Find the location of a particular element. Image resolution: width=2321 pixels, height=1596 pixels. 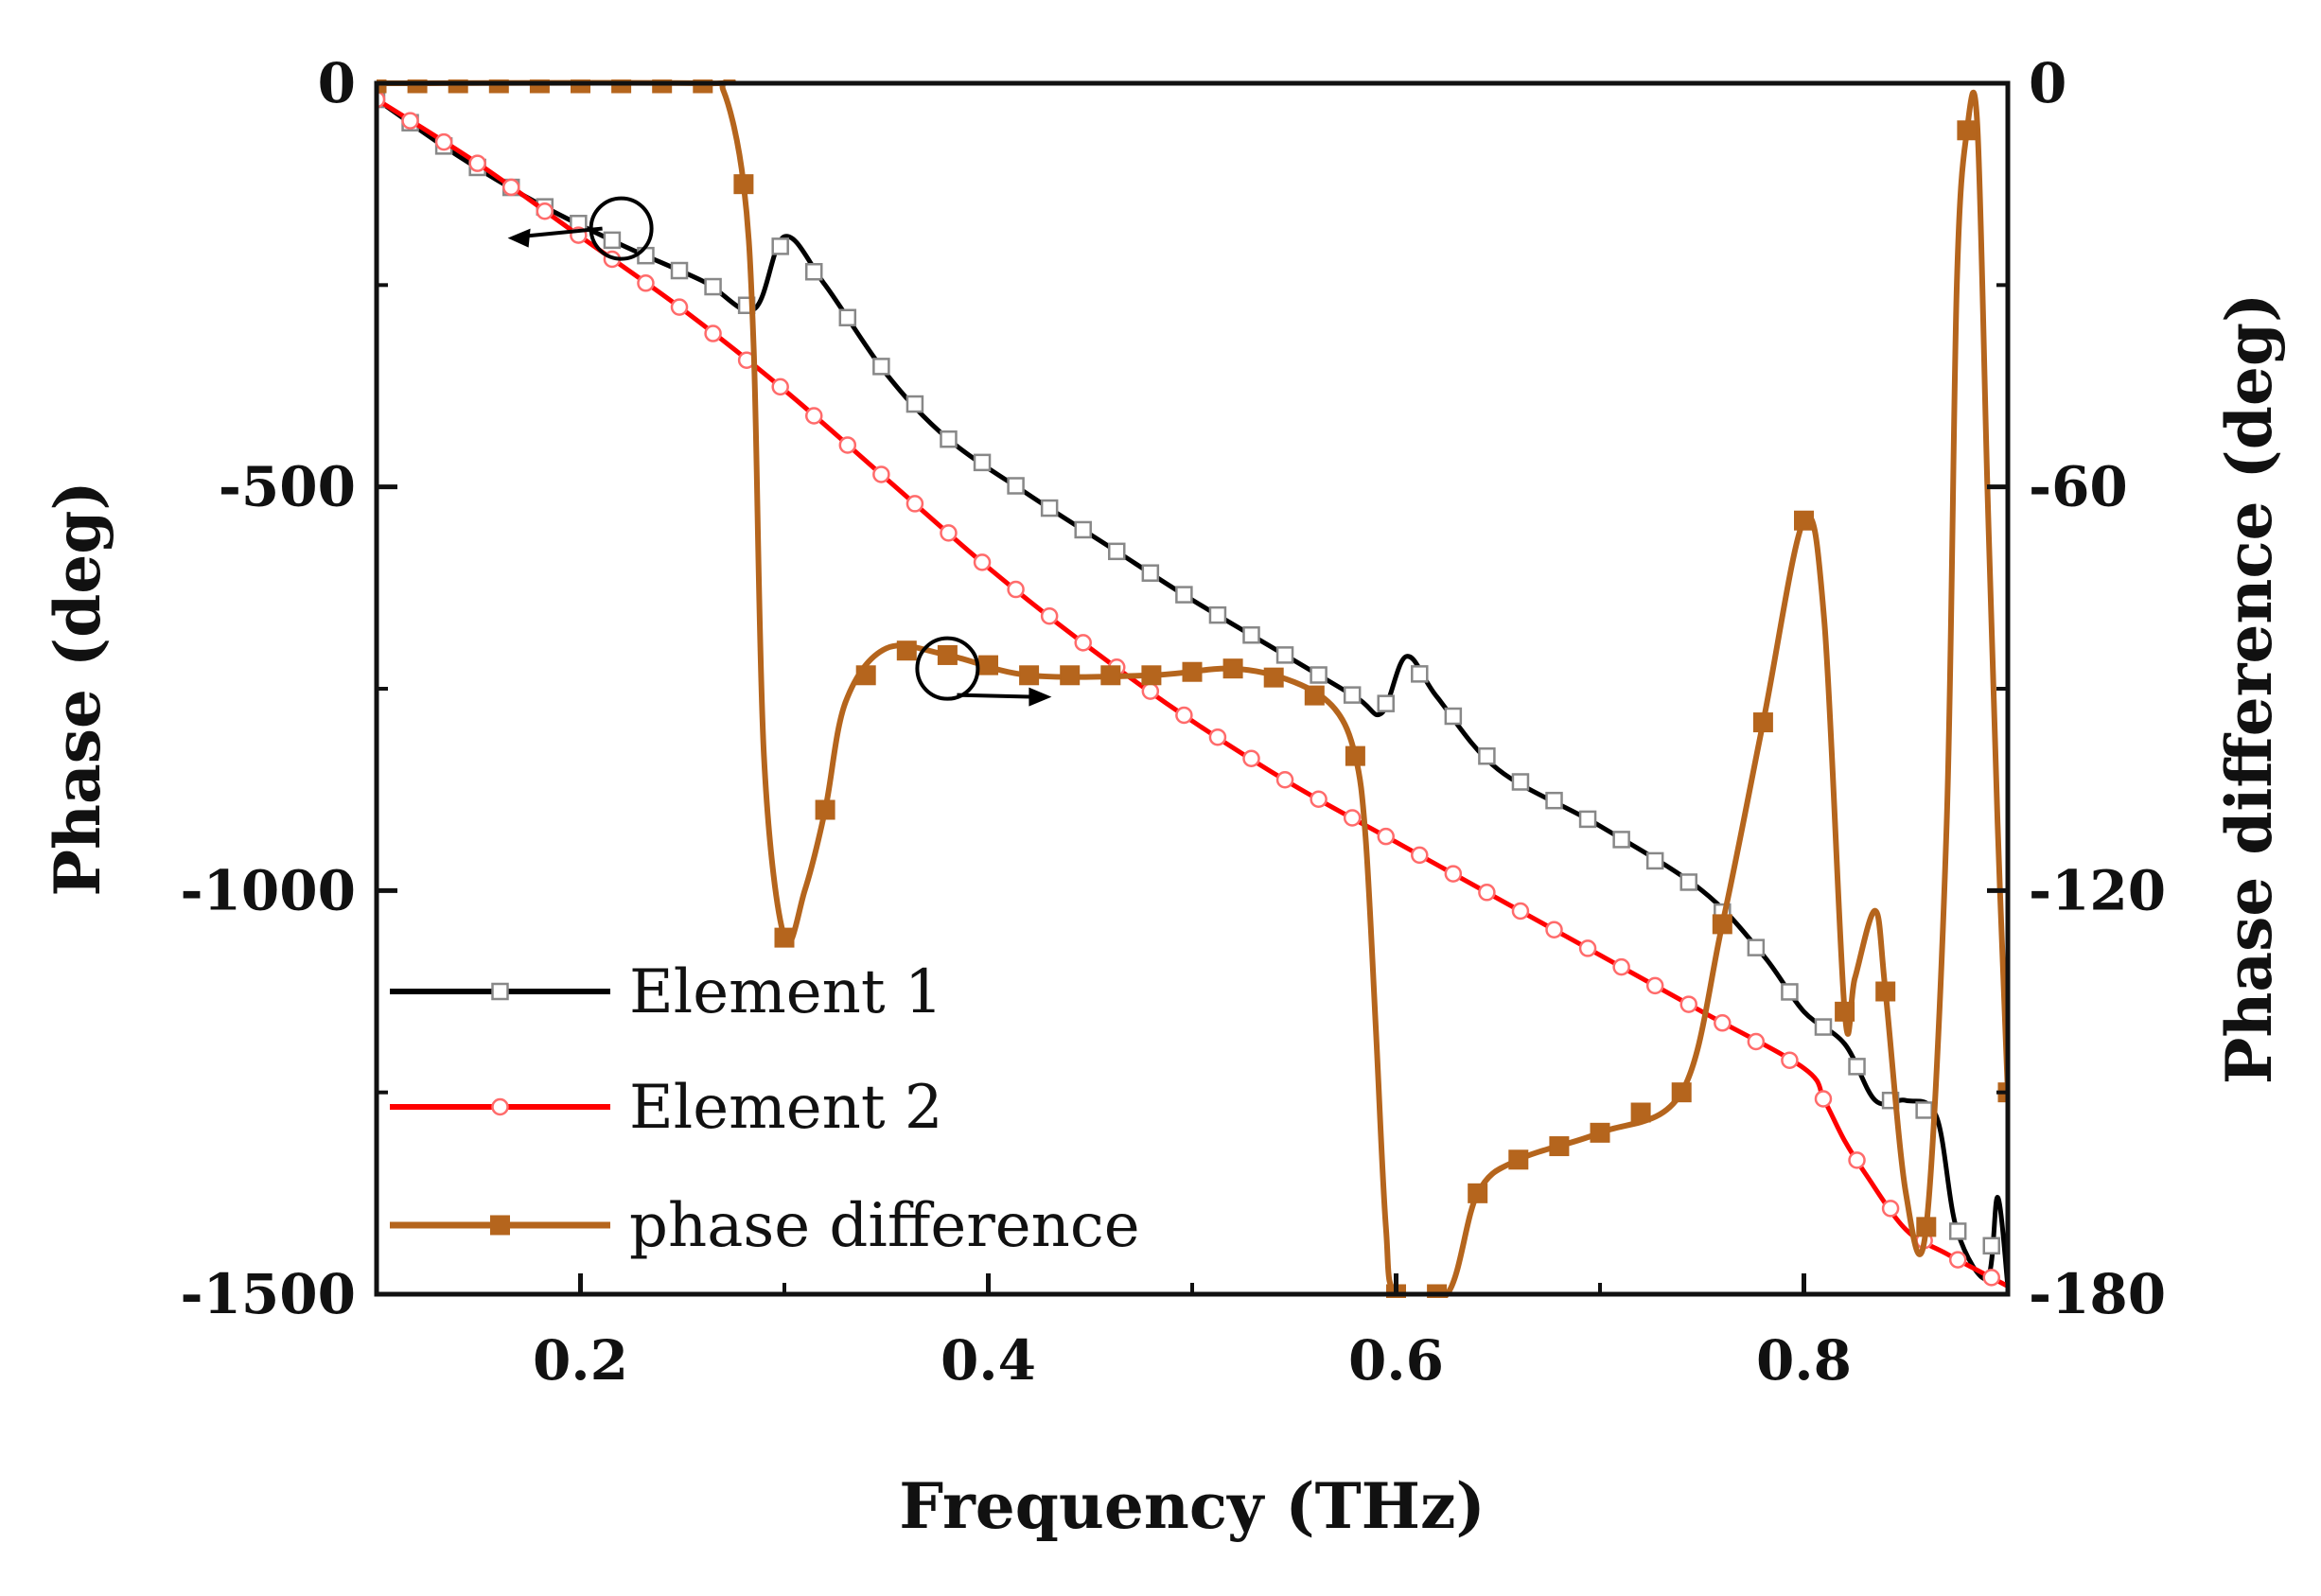

legend: Element 1 Element 2 phase difference is located at coordinates (765, 1109).